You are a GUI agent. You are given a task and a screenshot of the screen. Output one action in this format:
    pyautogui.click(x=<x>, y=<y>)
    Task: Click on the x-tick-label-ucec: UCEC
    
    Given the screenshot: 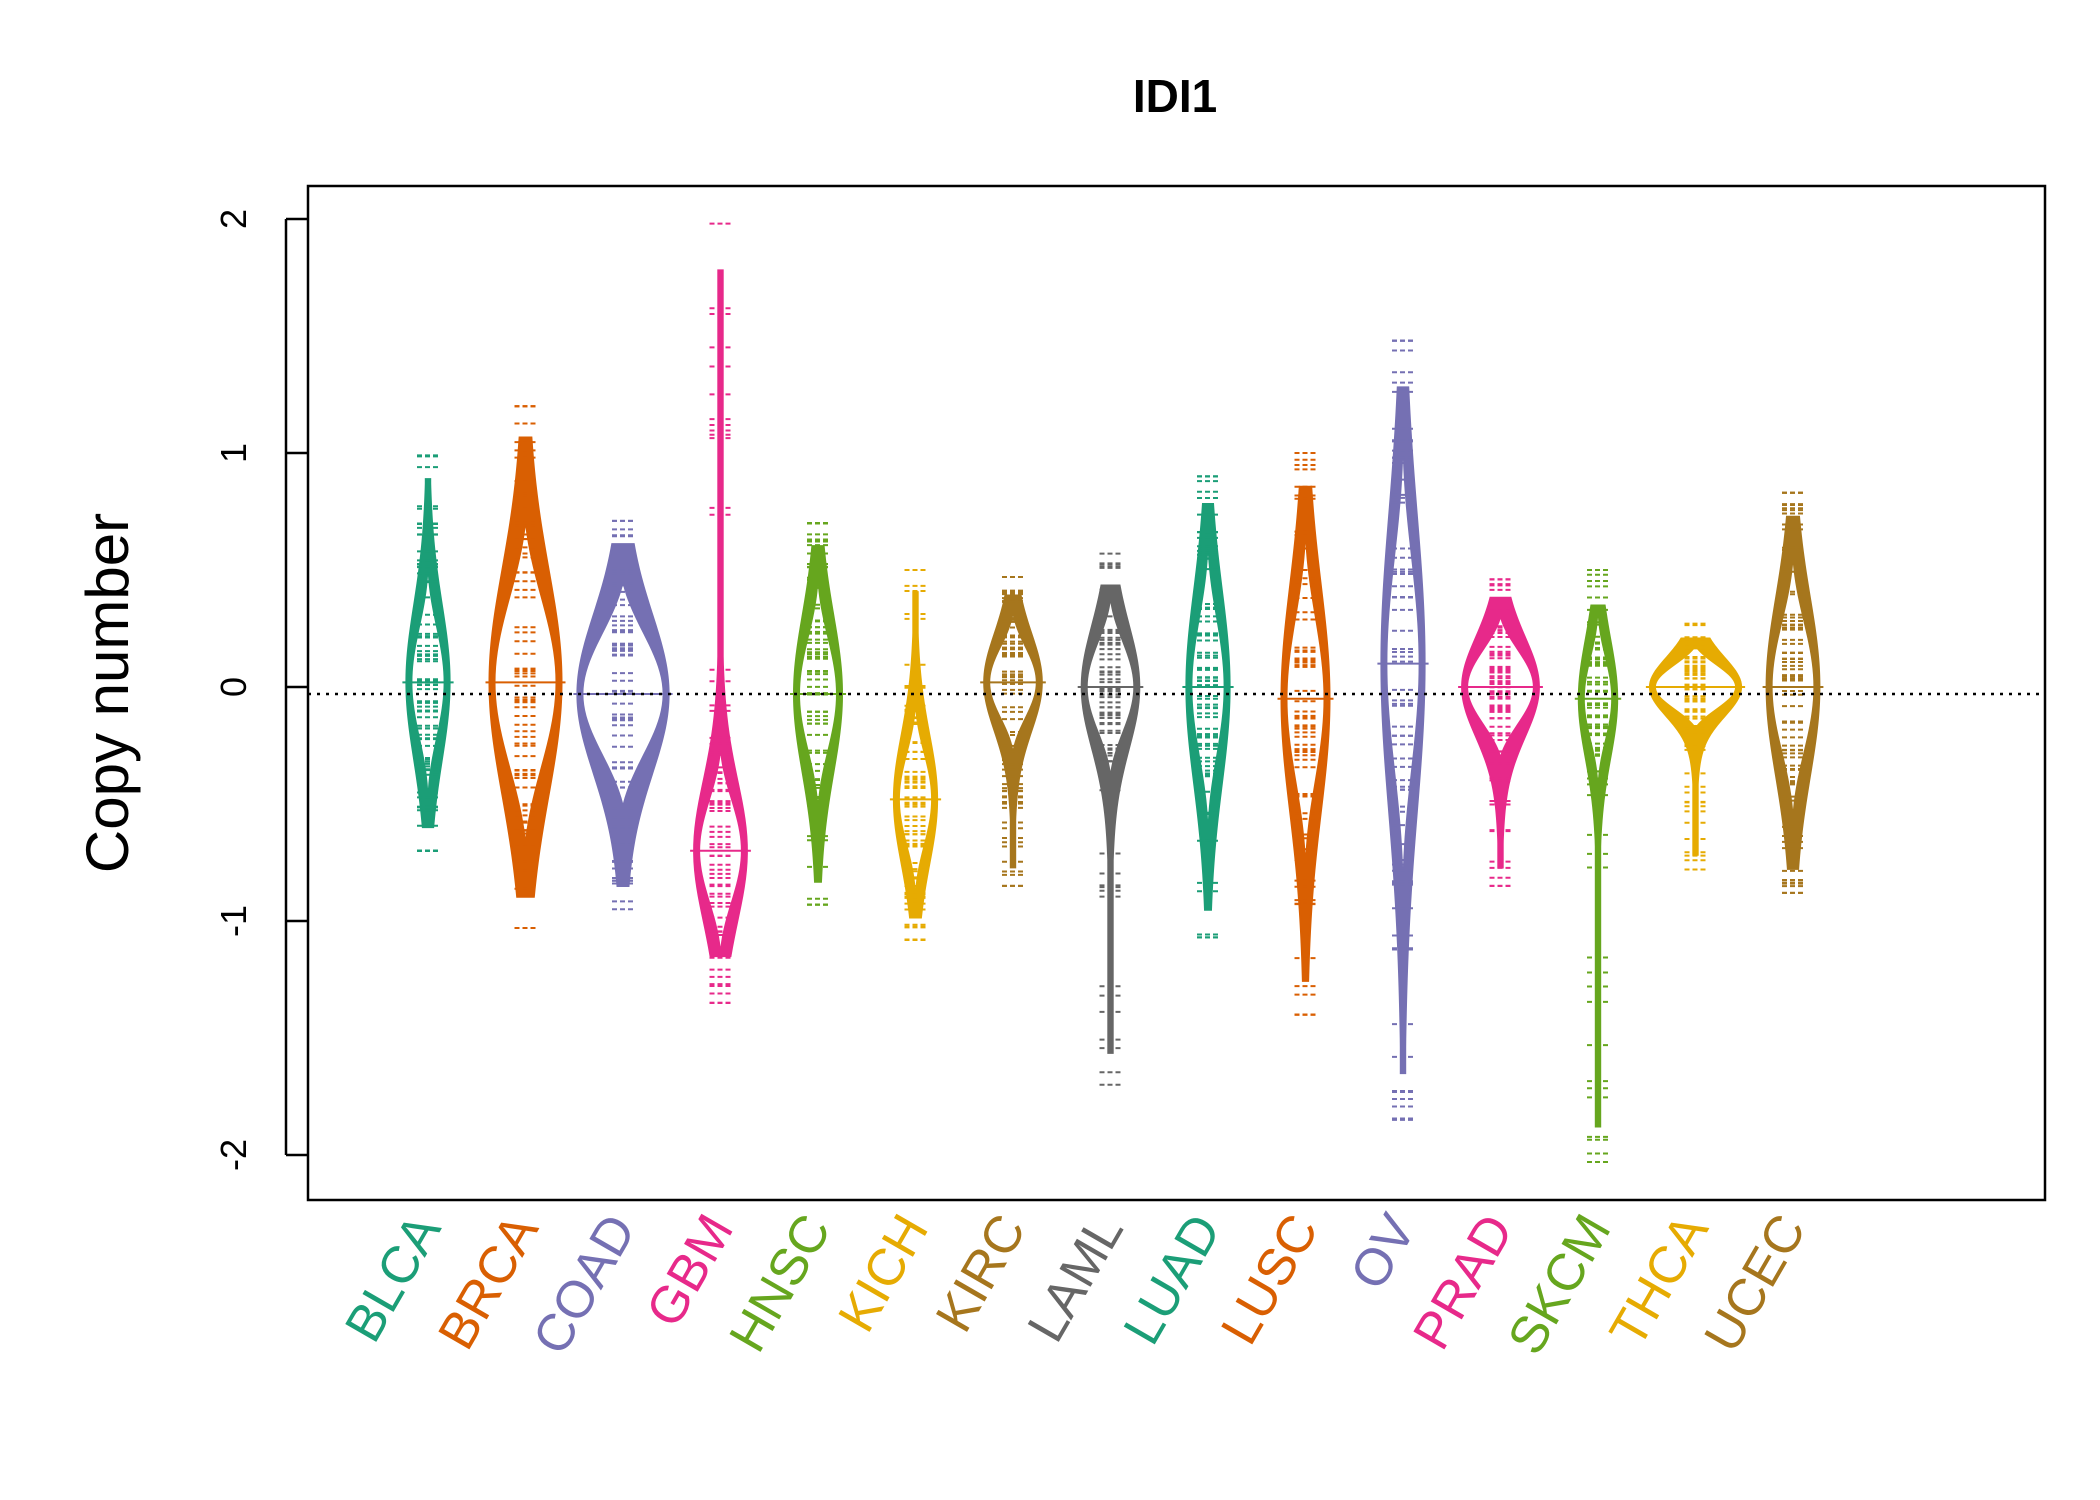 What is the action you would take?
    pyautogui.click(x=1755, y=1283)
    